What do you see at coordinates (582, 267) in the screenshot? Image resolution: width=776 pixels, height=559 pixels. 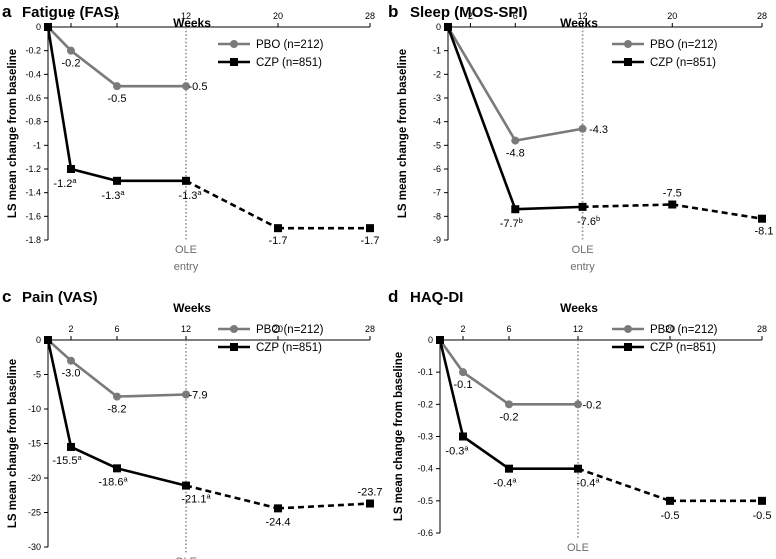 I see `ole-entry-label: entry` at bounding box center [582, 267].